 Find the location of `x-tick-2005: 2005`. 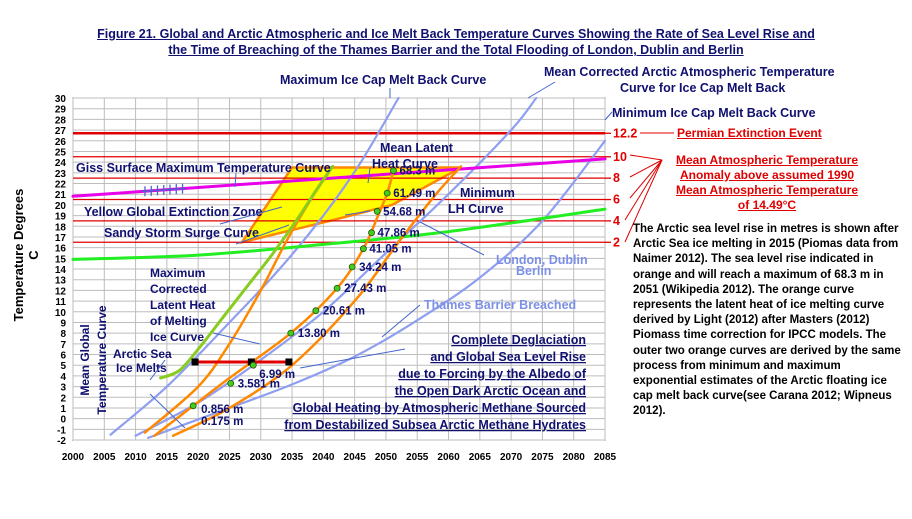

x-tick-2005: 2005 is located at coordinates (104, 457).